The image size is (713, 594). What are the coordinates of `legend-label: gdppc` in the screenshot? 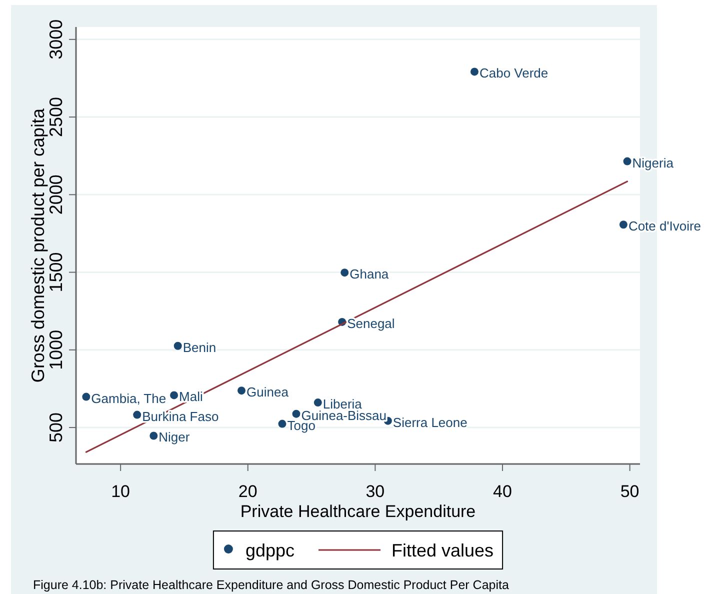 It's located at (269, 550).